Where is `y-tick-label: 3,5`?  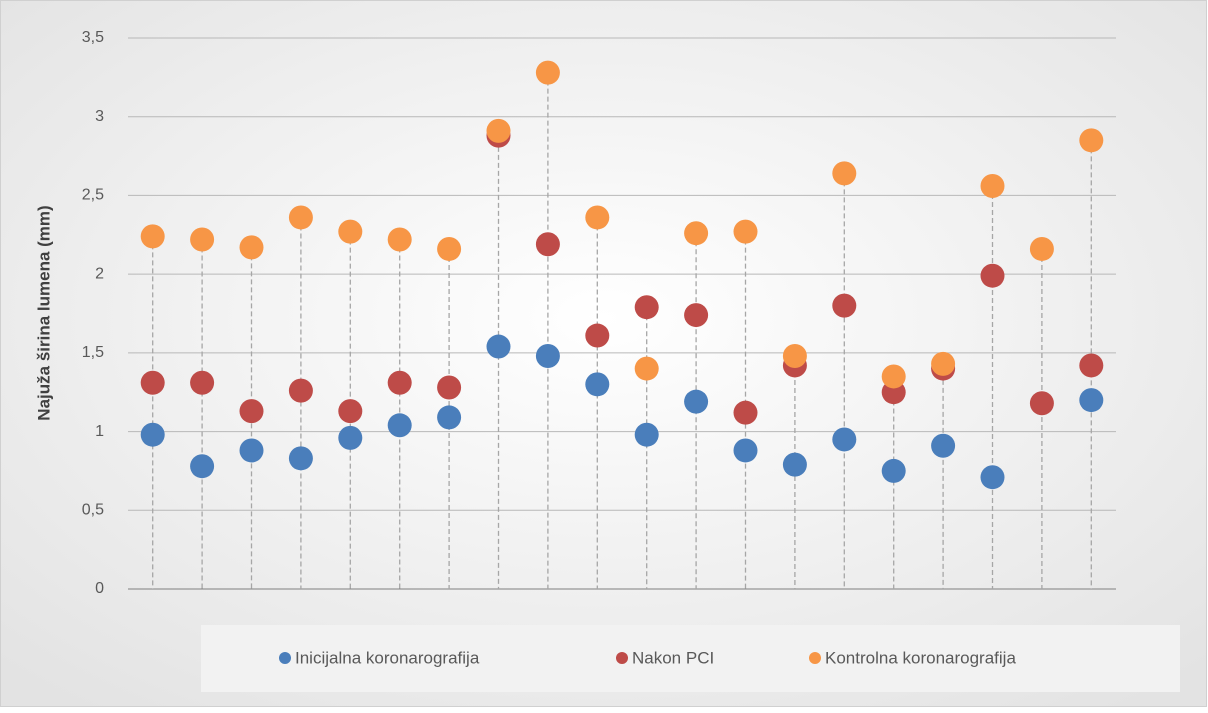 y-tick-label: 3,5 is located at coordinates (93, 37).